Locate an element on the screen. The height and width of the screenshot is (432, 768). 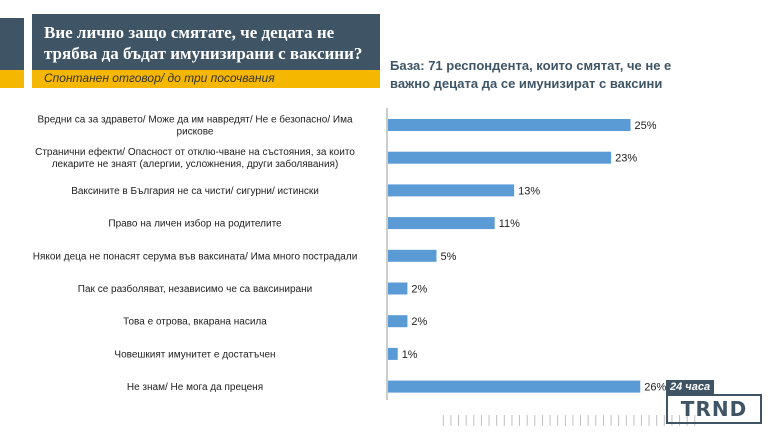
left-accent-bar is located at coordinates (12, 44).